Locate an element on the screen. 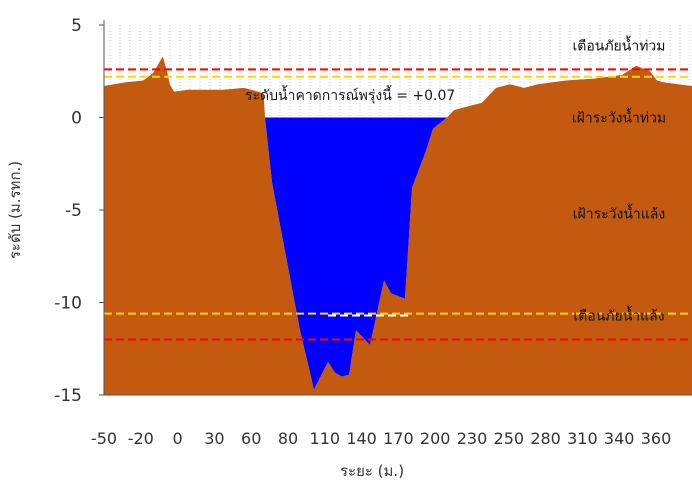 The width and height of the screenshot is (692, 490). zone-label: เตือนภัยน้ำแล้ง is located at coordinates (618, 314).